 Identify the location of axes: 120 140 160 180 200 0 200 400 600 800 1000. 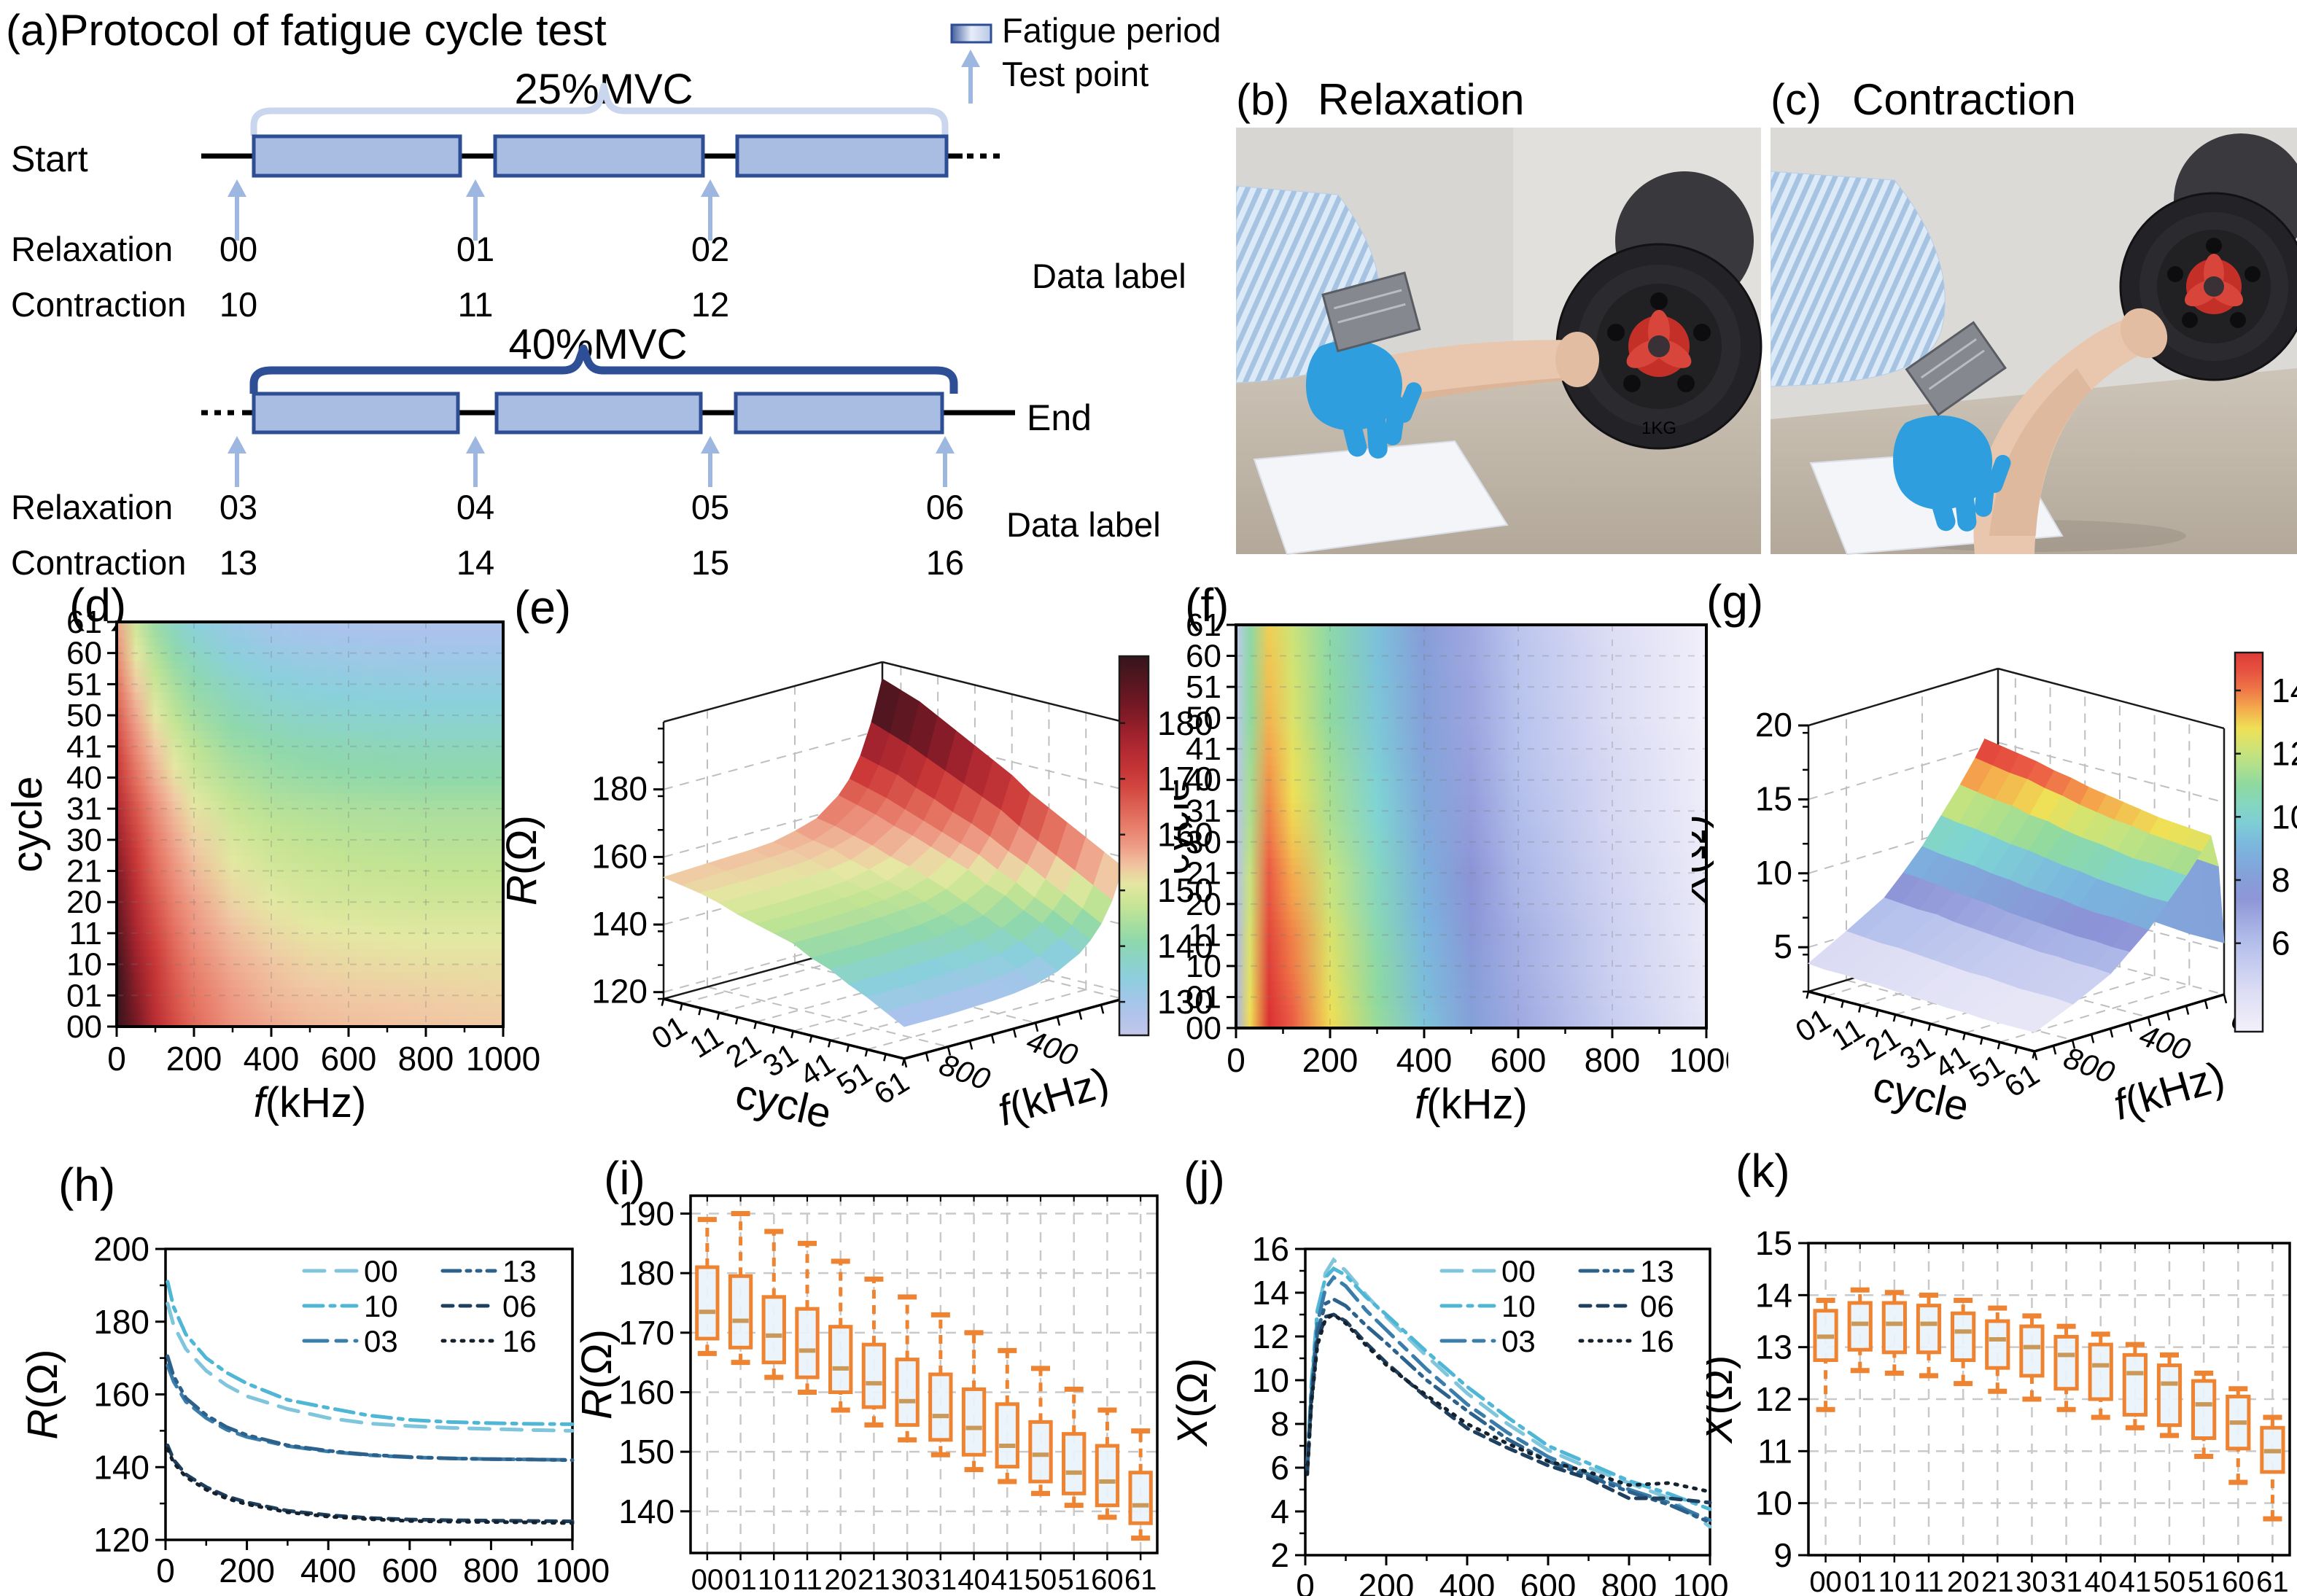
(352, 1409).